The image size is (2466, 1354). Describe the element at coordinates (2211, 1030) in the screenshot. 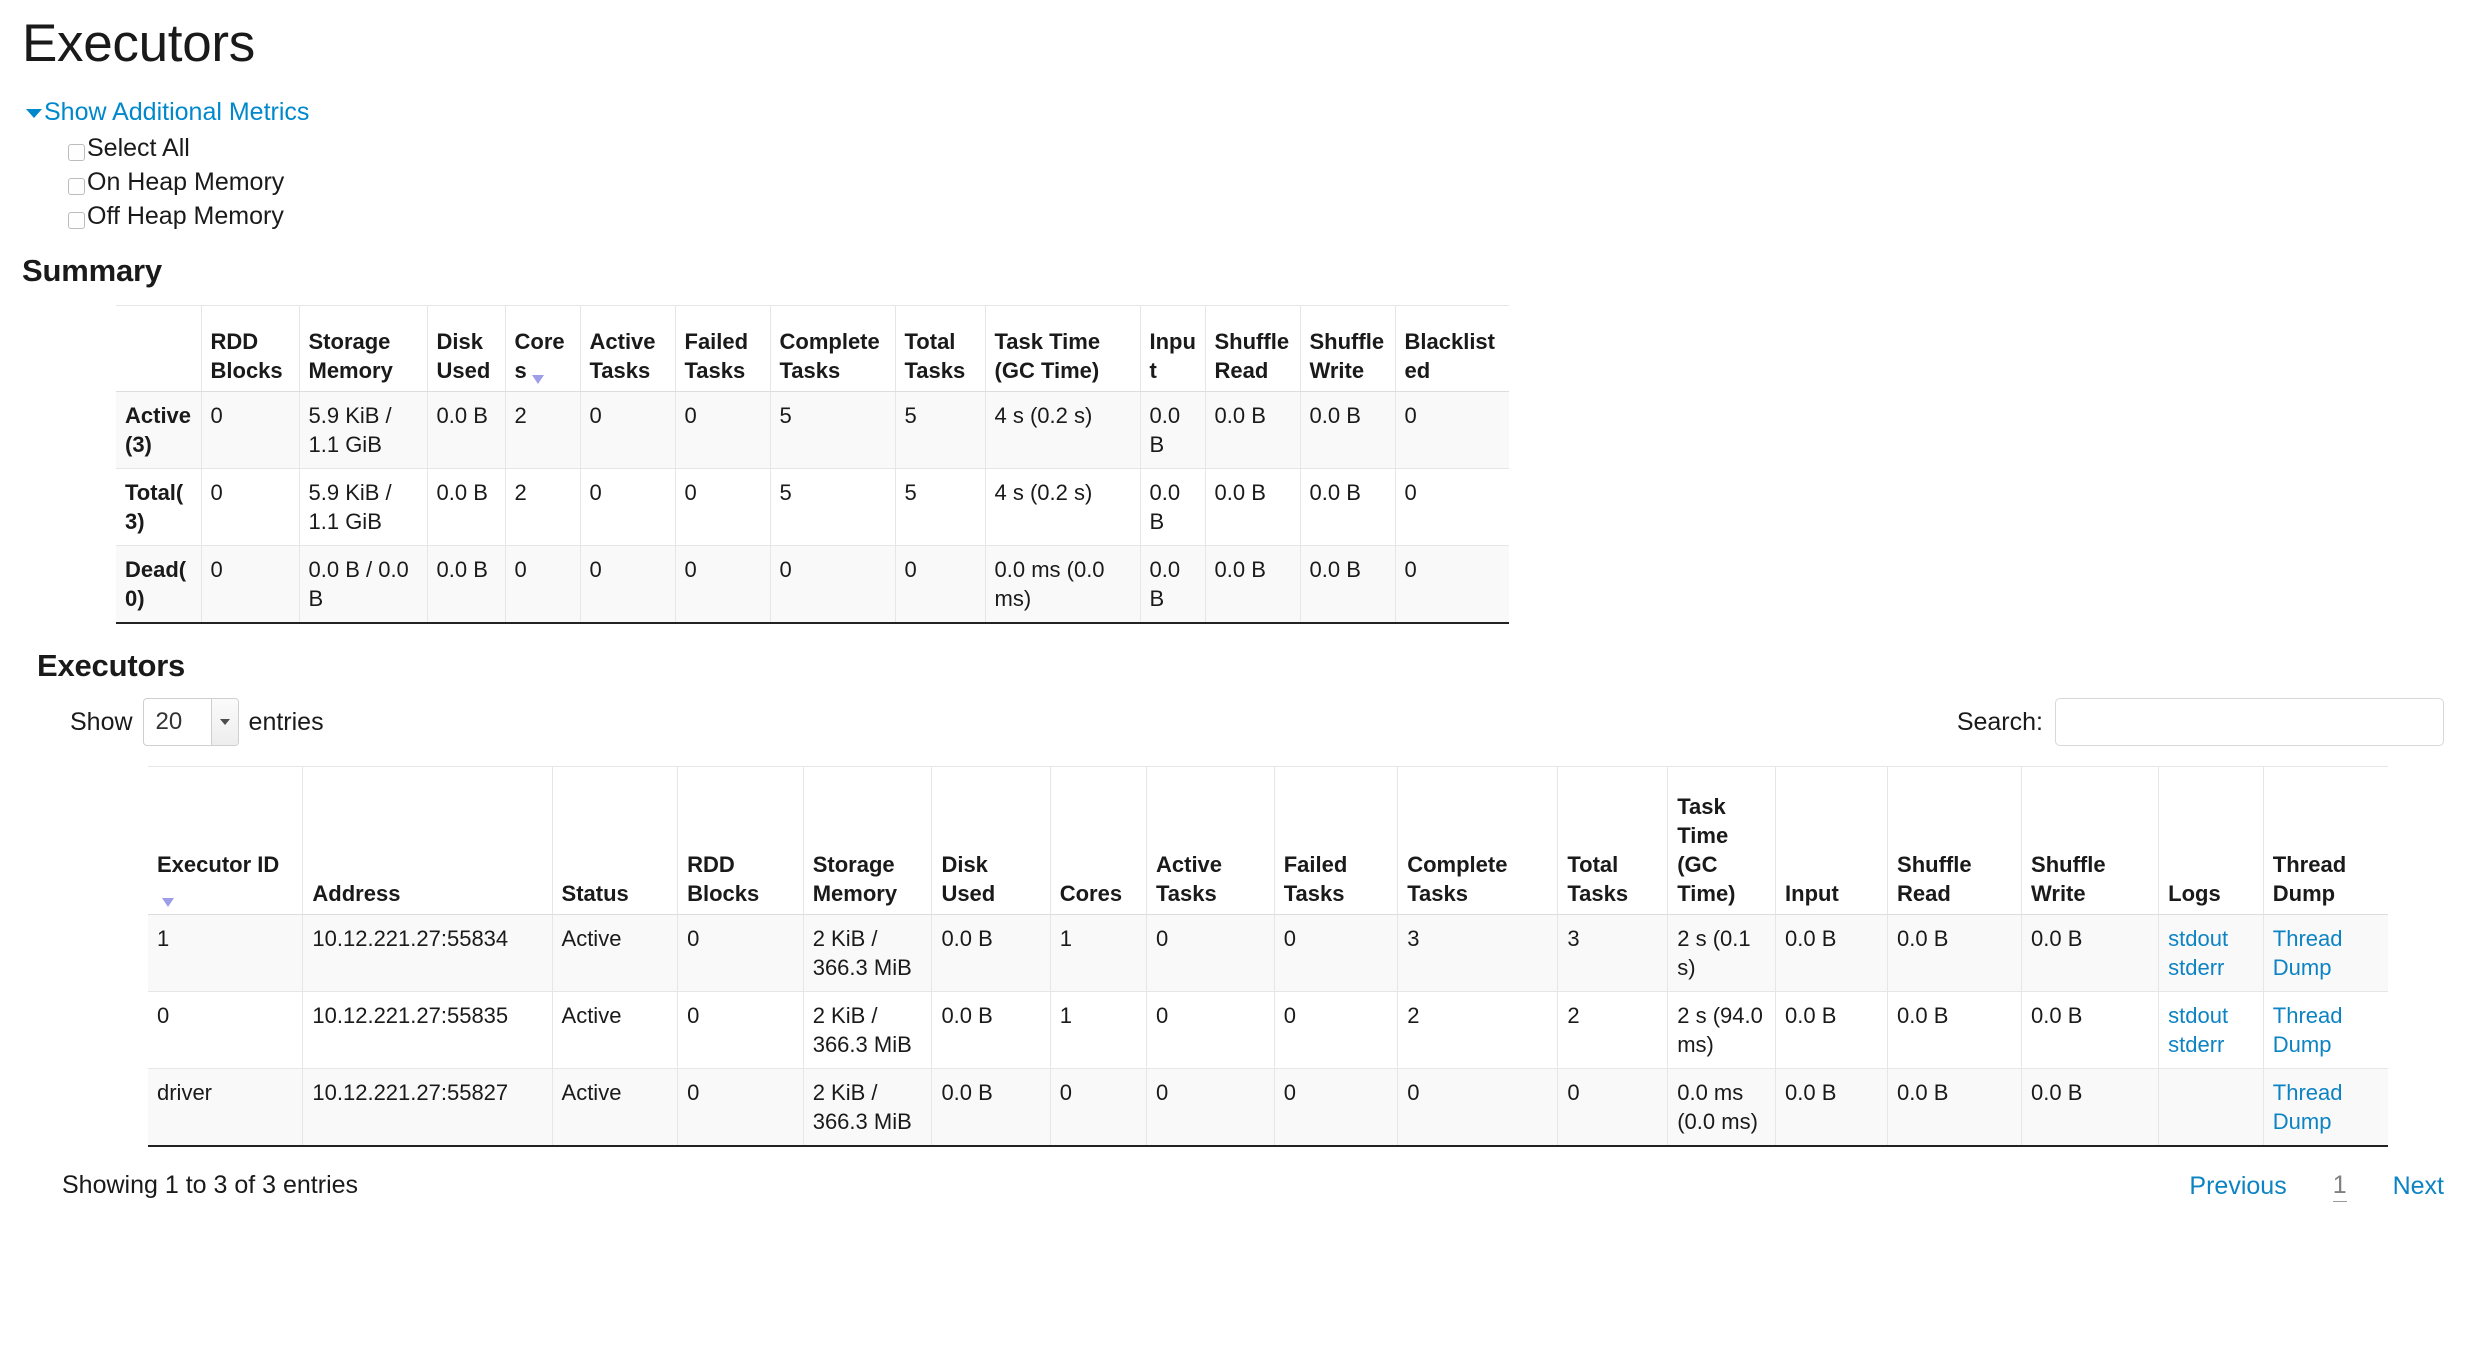

I see `cell-logs: stdout stderr` at that location.